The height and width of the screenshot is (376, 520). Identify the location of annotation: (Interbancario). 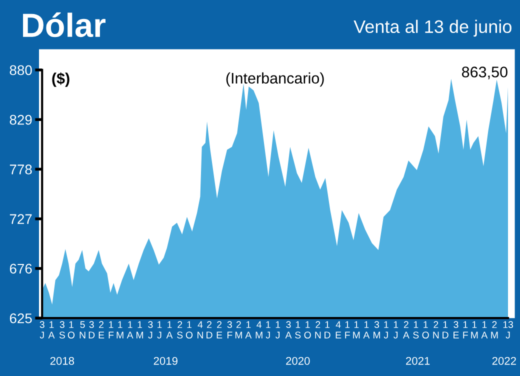
(275, 79).